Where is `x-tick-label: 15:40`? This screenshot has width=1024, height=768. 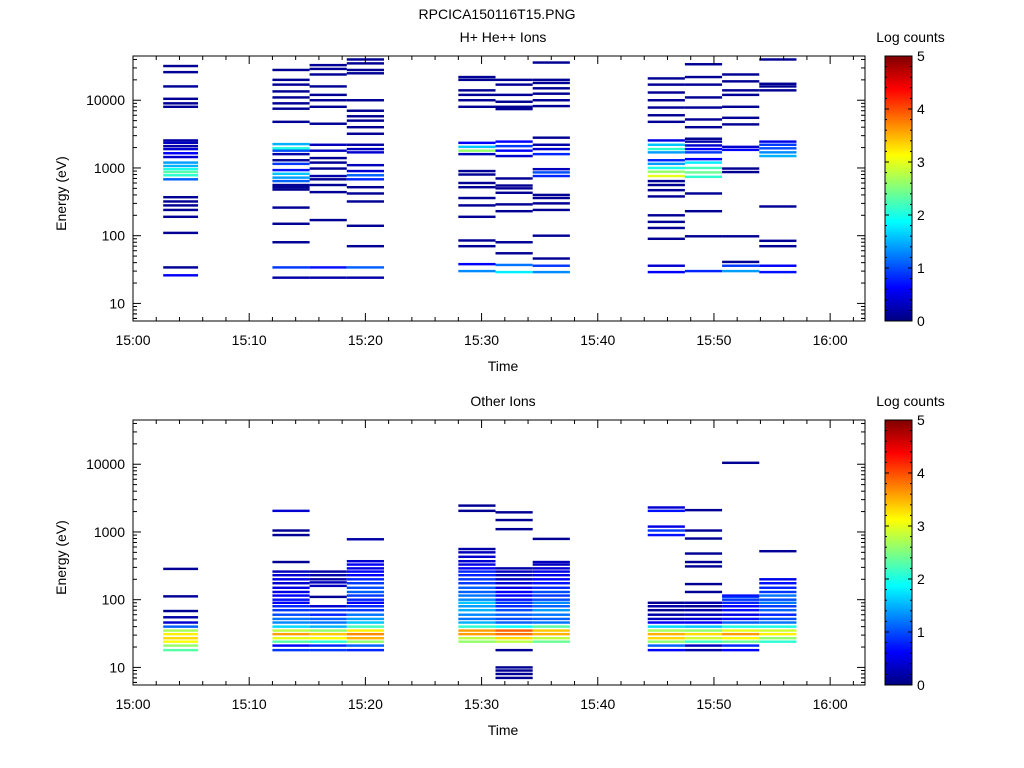 x-tick-label: 15:40 is located at coordinates (597, 340).